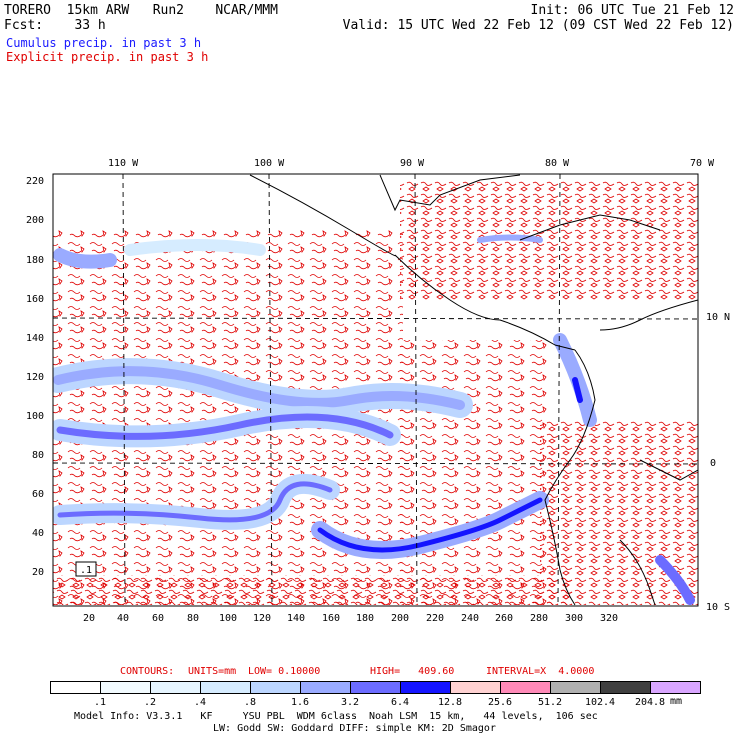 This screenshot has width=740, height=740. Describe the element at coordinates (713, 463) in the screenshot. I see `lat-label-0: 0` at that location.